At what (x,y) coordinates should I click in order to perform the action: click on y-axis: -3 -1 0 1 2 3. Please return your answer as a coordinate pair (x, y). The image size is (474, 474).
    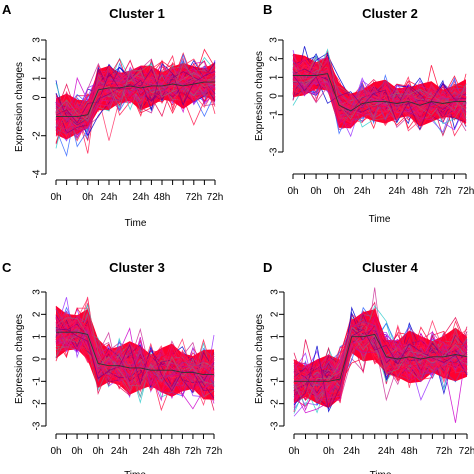
    Looking at the image, I should click on (276, 96).